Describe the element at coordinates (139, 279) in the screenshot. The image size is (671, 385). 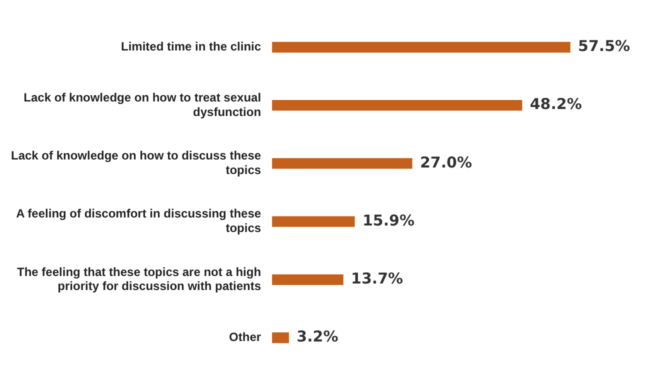
I see `y-tick-label: The feeling that these topics are not a high priority for discussion with patients` at that location.